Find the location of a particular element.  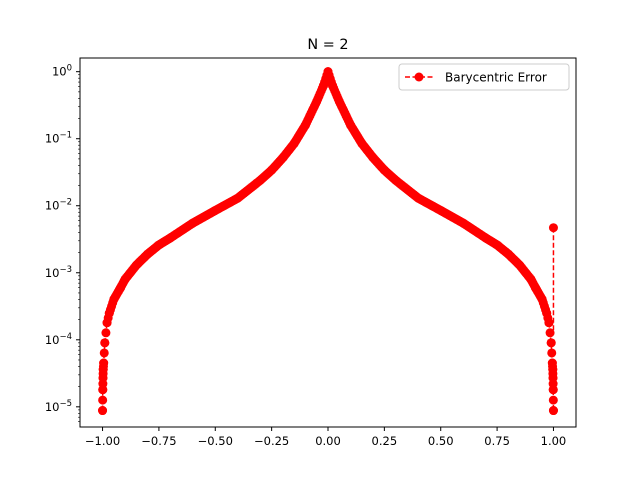

y-tick-label: 10⁻¹ is located at coordinates (58, 138).